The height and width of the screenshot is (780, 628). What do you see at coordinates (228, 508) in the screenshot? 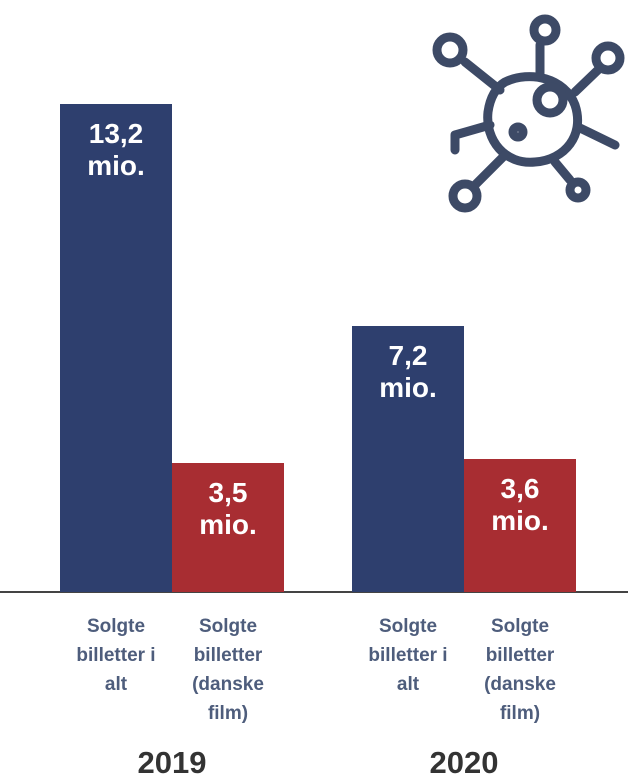
I see `value-label: 3,5 mio.` at bounding box center [228, 508].